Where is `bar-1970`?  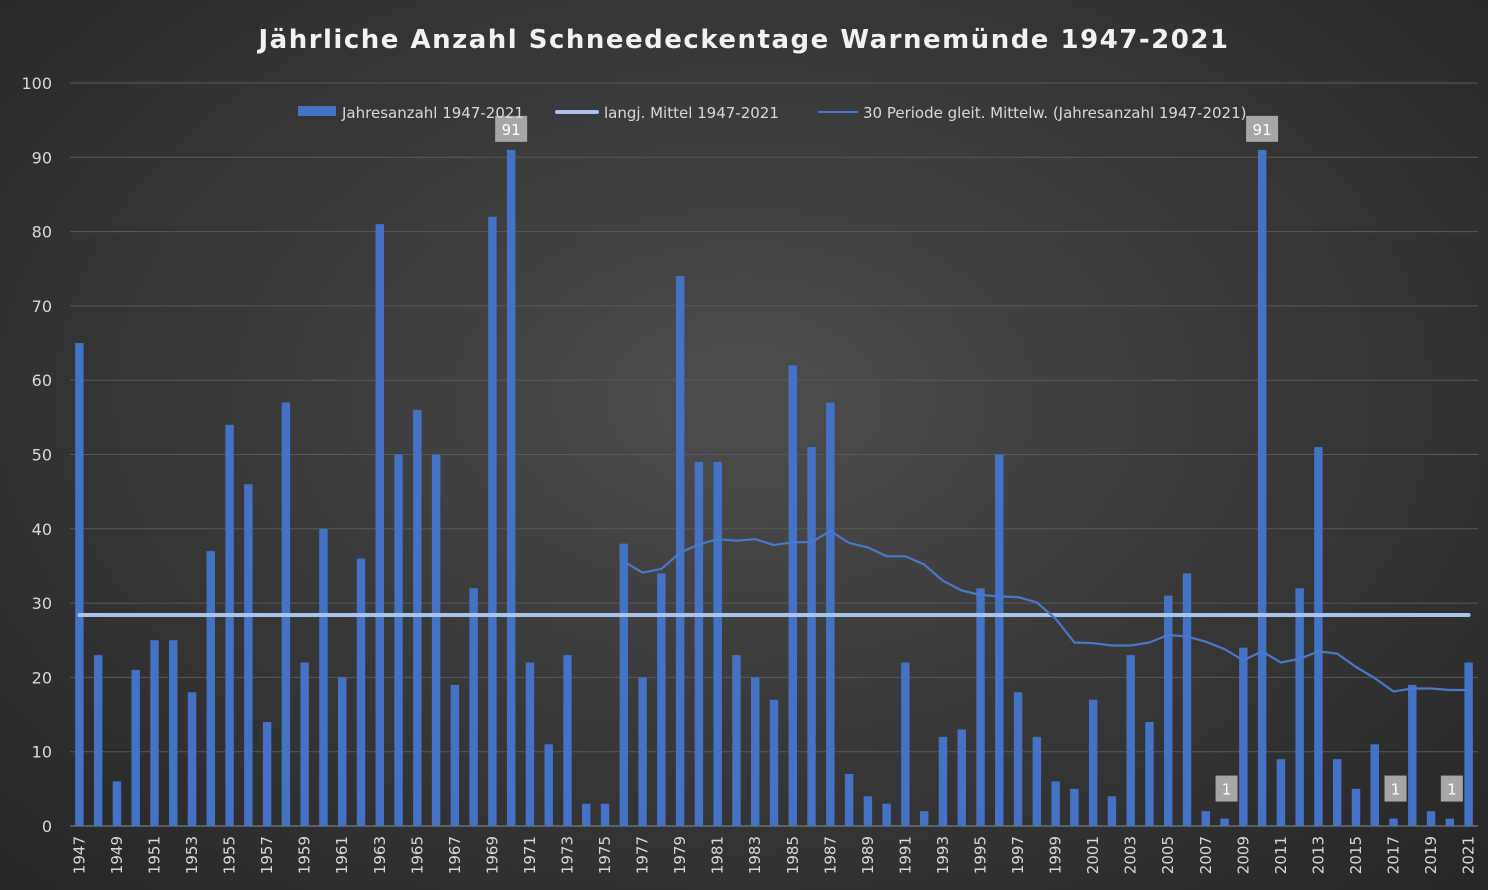 bar-1970 is located at coordinates (511, 487).